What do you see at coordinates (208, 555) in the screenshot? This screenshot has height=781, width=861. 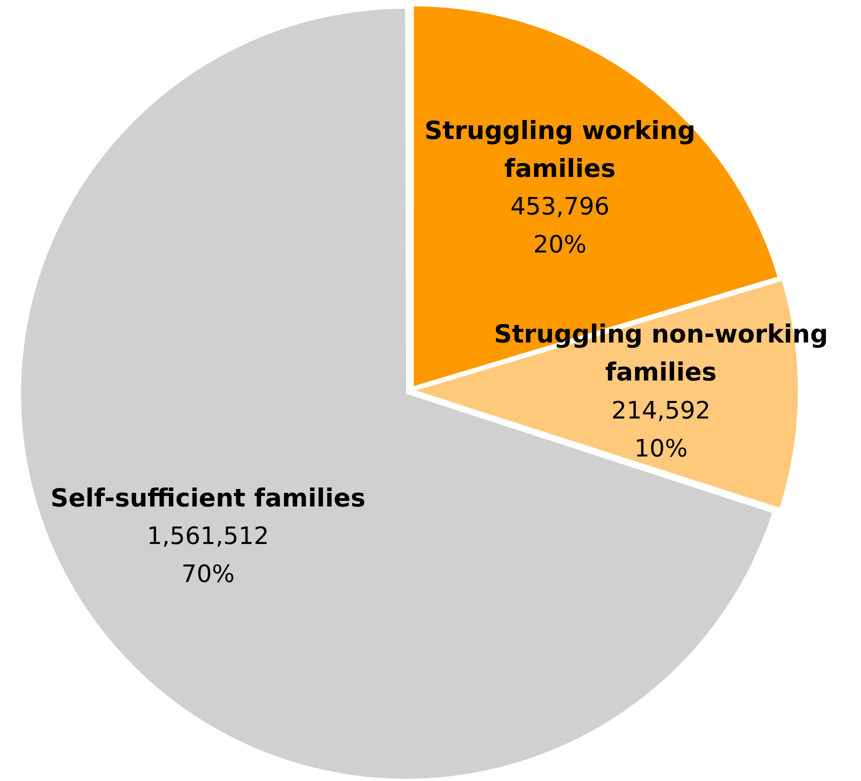 I see `data-label: 1,561,512 70%` at bounding box center [208, 555].